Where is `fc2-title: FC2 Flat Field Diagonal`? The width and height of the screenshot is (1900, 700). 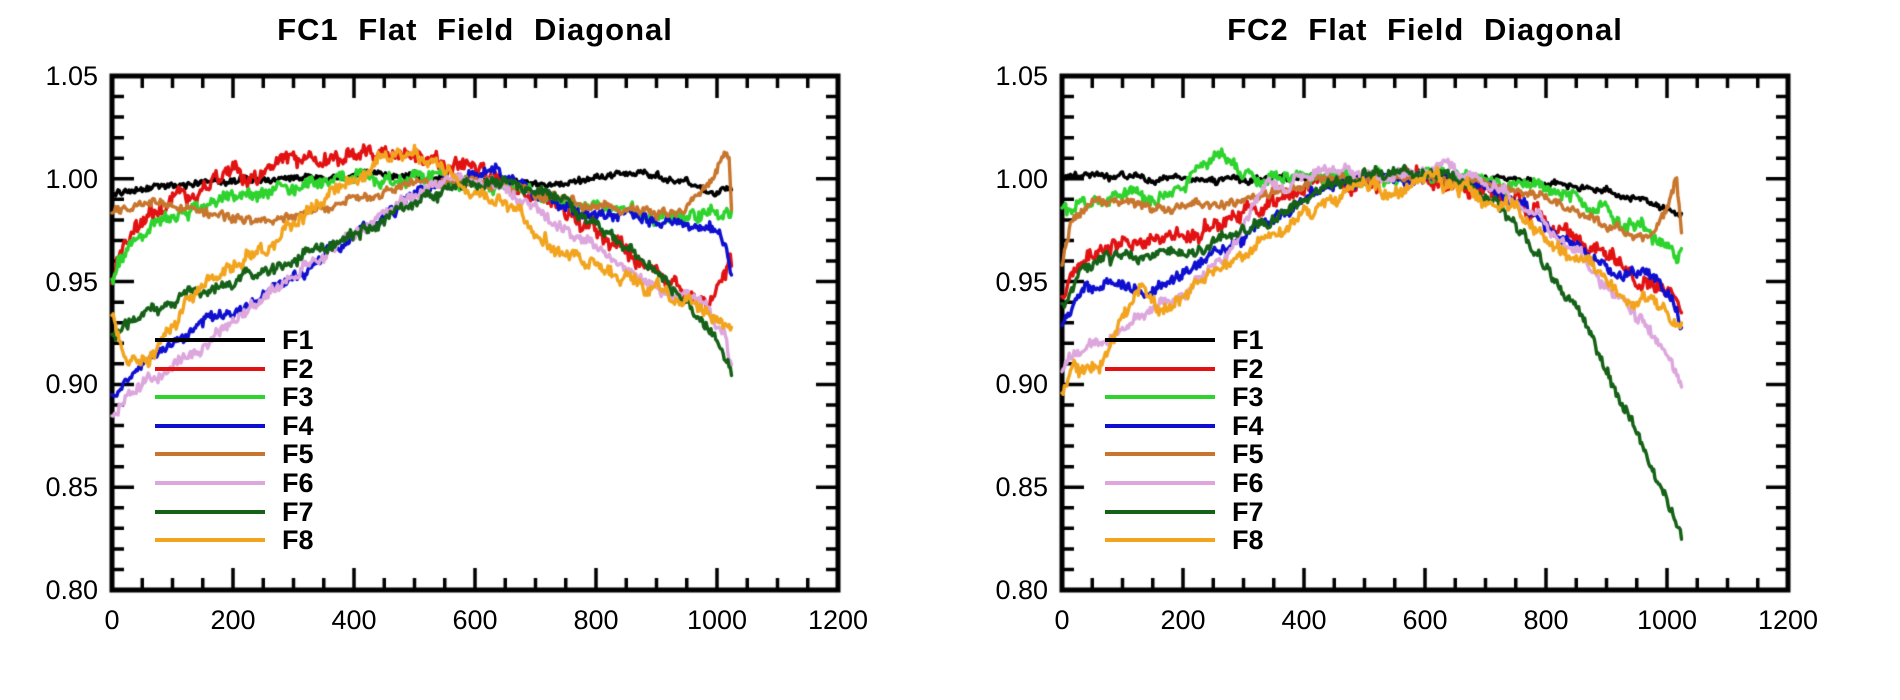 fc2-title: FC2 Flat Field Diagonal is located at coordinates (1425, 29).